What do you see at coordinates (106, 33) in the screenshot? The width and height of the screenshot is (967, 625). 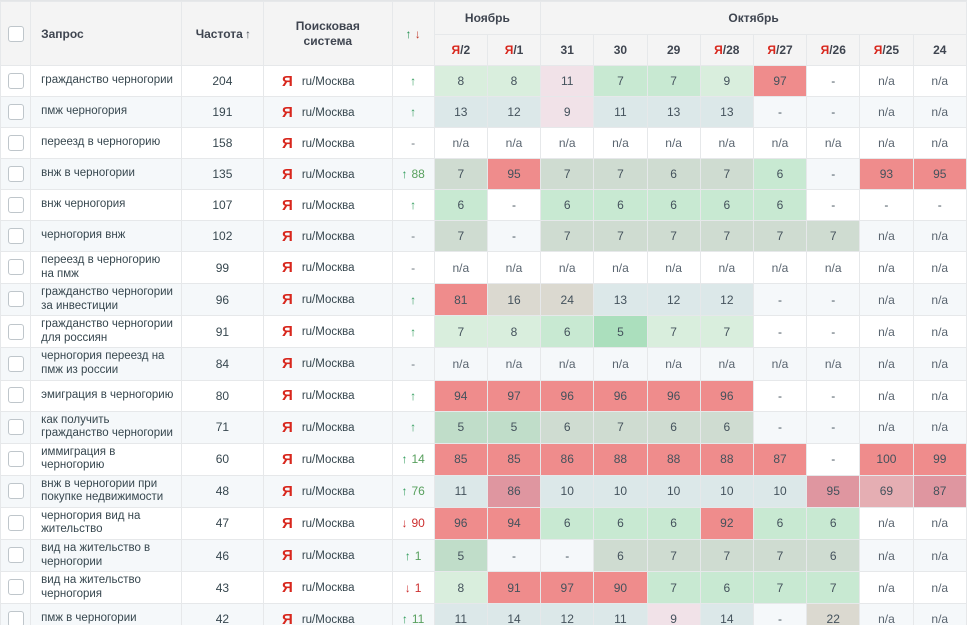 I see `column-header-query: Запрос` at bounding box center [106, 33].